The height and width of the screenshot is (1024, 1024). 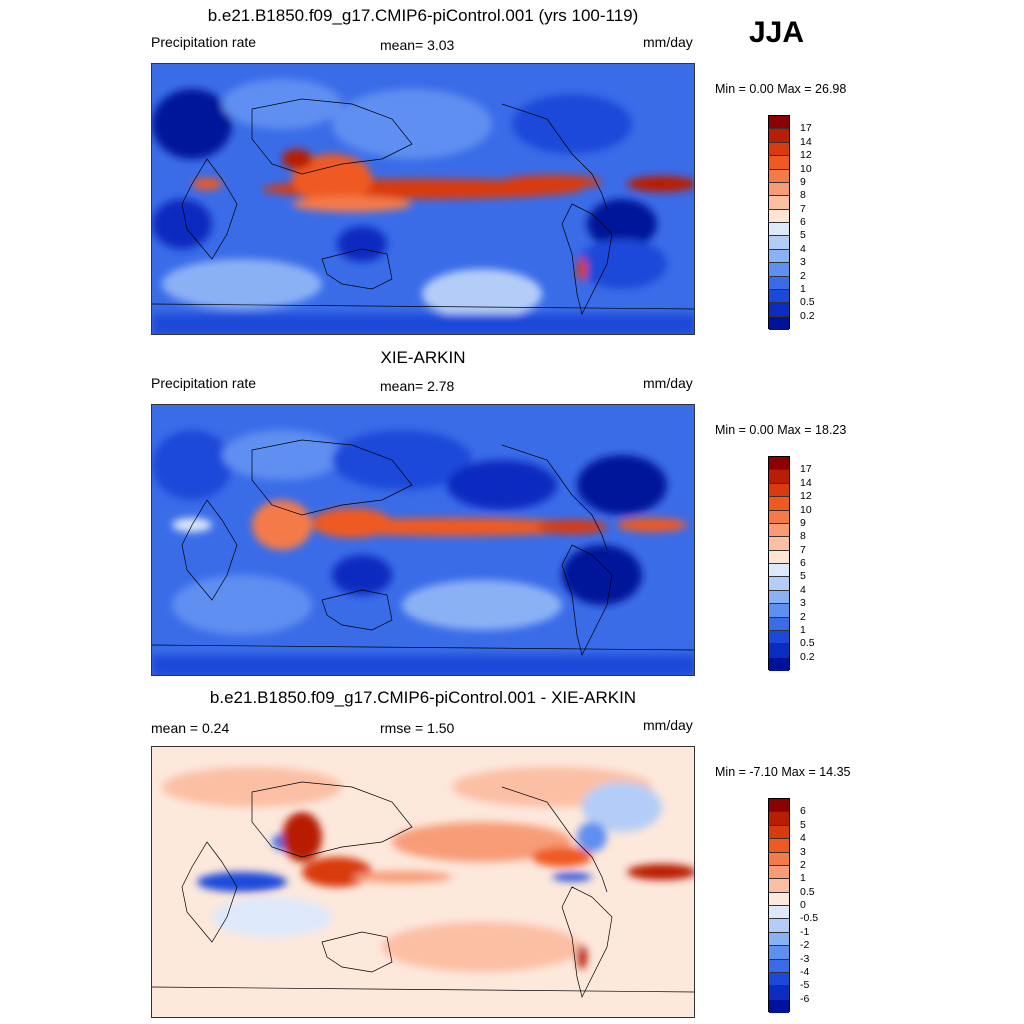 I want to click on panel-1-map, so click(x=423, y=199).